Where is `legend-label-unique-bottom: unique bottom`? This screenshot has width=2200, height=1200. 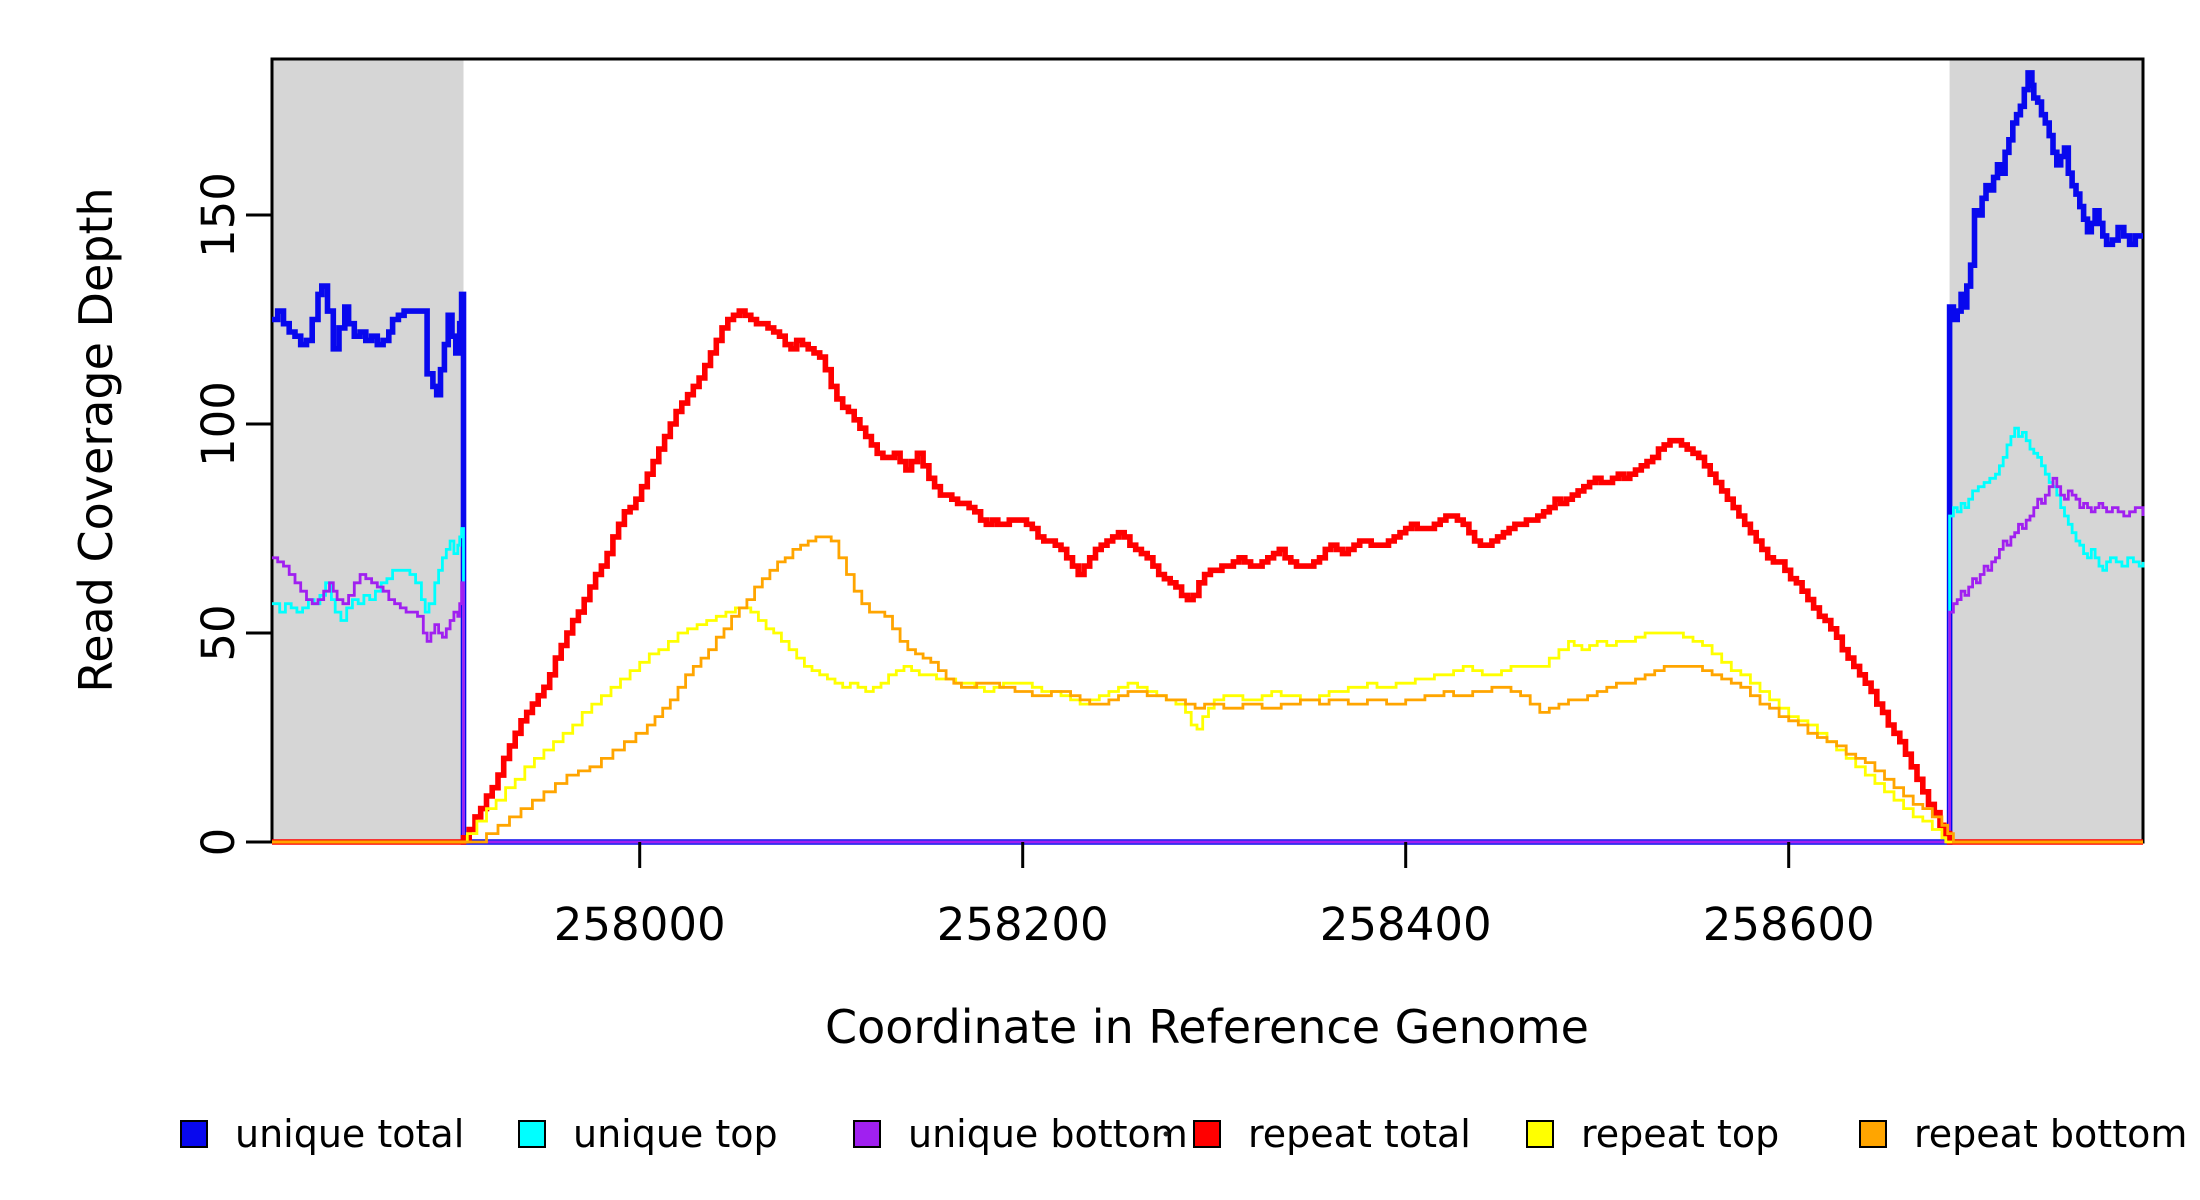 legend-label-unique-bottom: unique bottom is located at coordinates (1048, 1134).